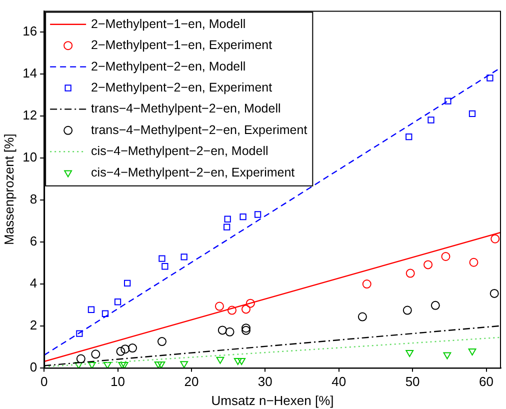 Image resolution: width=506 pixels, height=409 pixels. What do you see at coordinates (117, 382) in the screenshot?
I see `x-tick-label: 10` at bounding box center [117, 382].